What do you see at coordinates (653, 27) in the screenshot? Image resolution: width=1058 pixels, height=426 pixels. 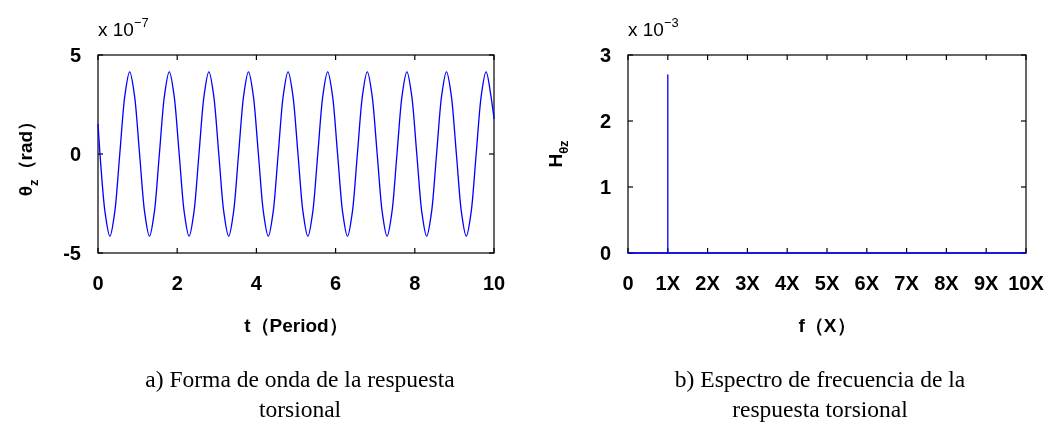 I see `text: x 10$^{−3}$` at bounding box center [653, 27].